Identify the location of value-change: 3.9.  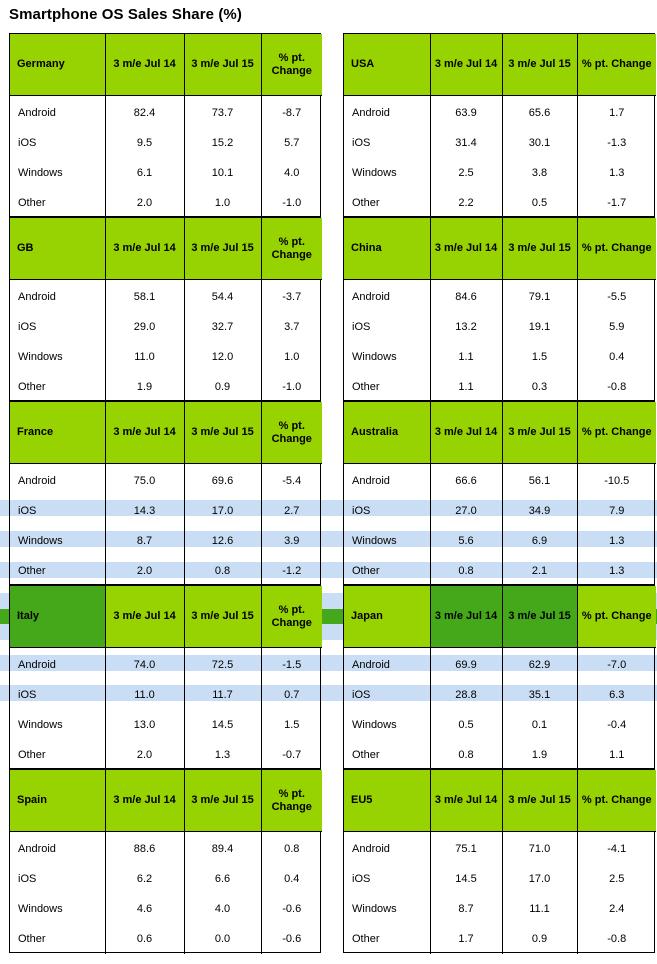
(292, 541).